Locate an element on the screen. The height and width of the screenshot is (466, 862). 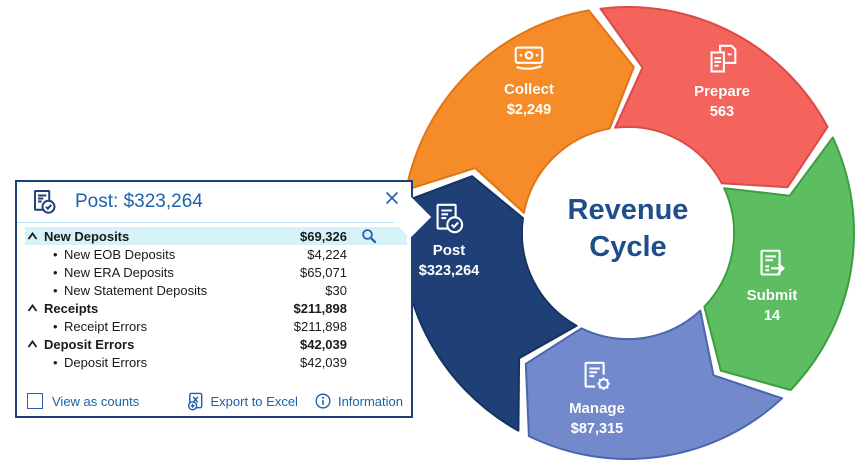
breakdown-row: • Deposit Errors $42,039 is located at coordinates (216, 362).